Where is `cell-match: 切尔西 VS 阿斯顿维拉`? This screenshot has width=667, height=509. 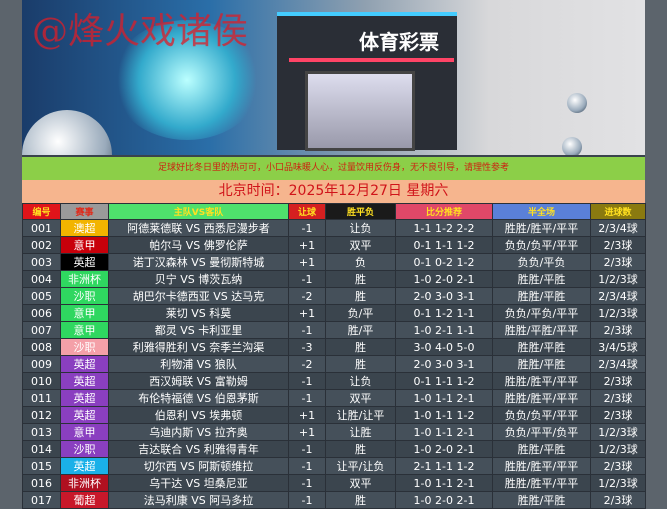 cell-match: 切尔西 VS 阿斯顿维拉 is located at coordinates (198, 466).